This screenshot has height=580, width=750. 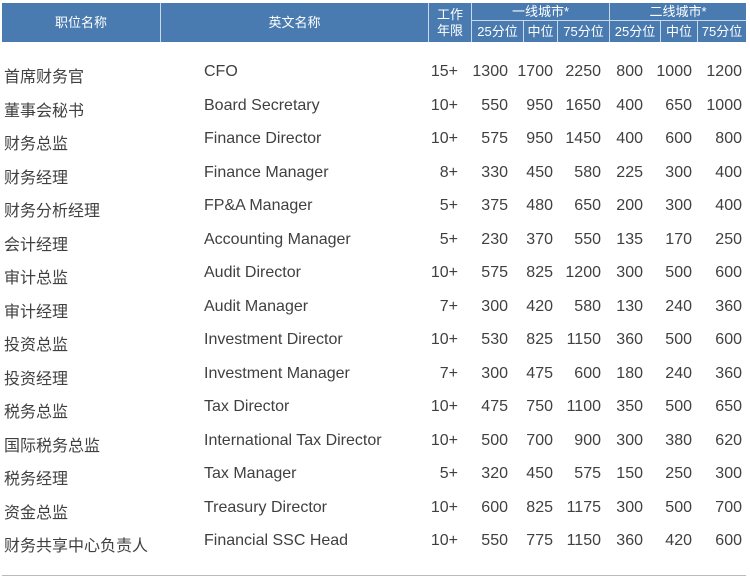 I want to click on tier1-p75: 1450, so click(x=583, y=138).